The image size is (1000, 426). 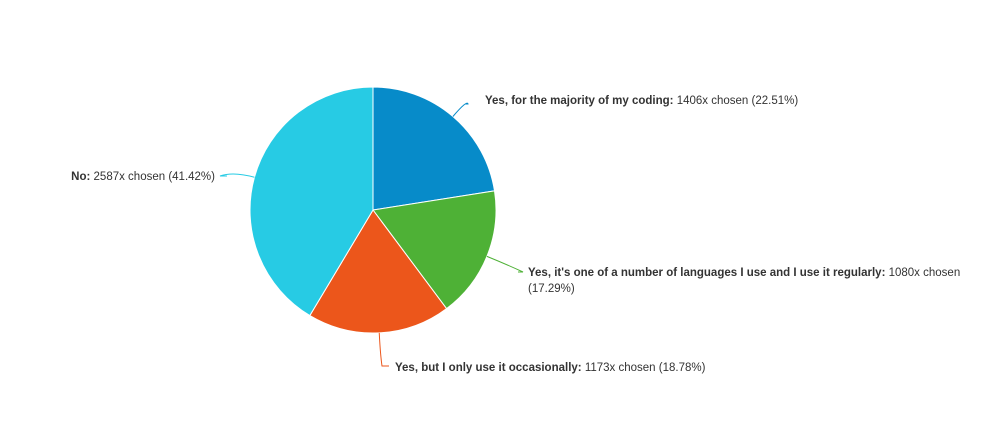 What do you see at coordinates (488, 368) in the screenshot?
I see `slice-label-name: Yes, but I only use it occasionally:` at bounding box center [488, 368].